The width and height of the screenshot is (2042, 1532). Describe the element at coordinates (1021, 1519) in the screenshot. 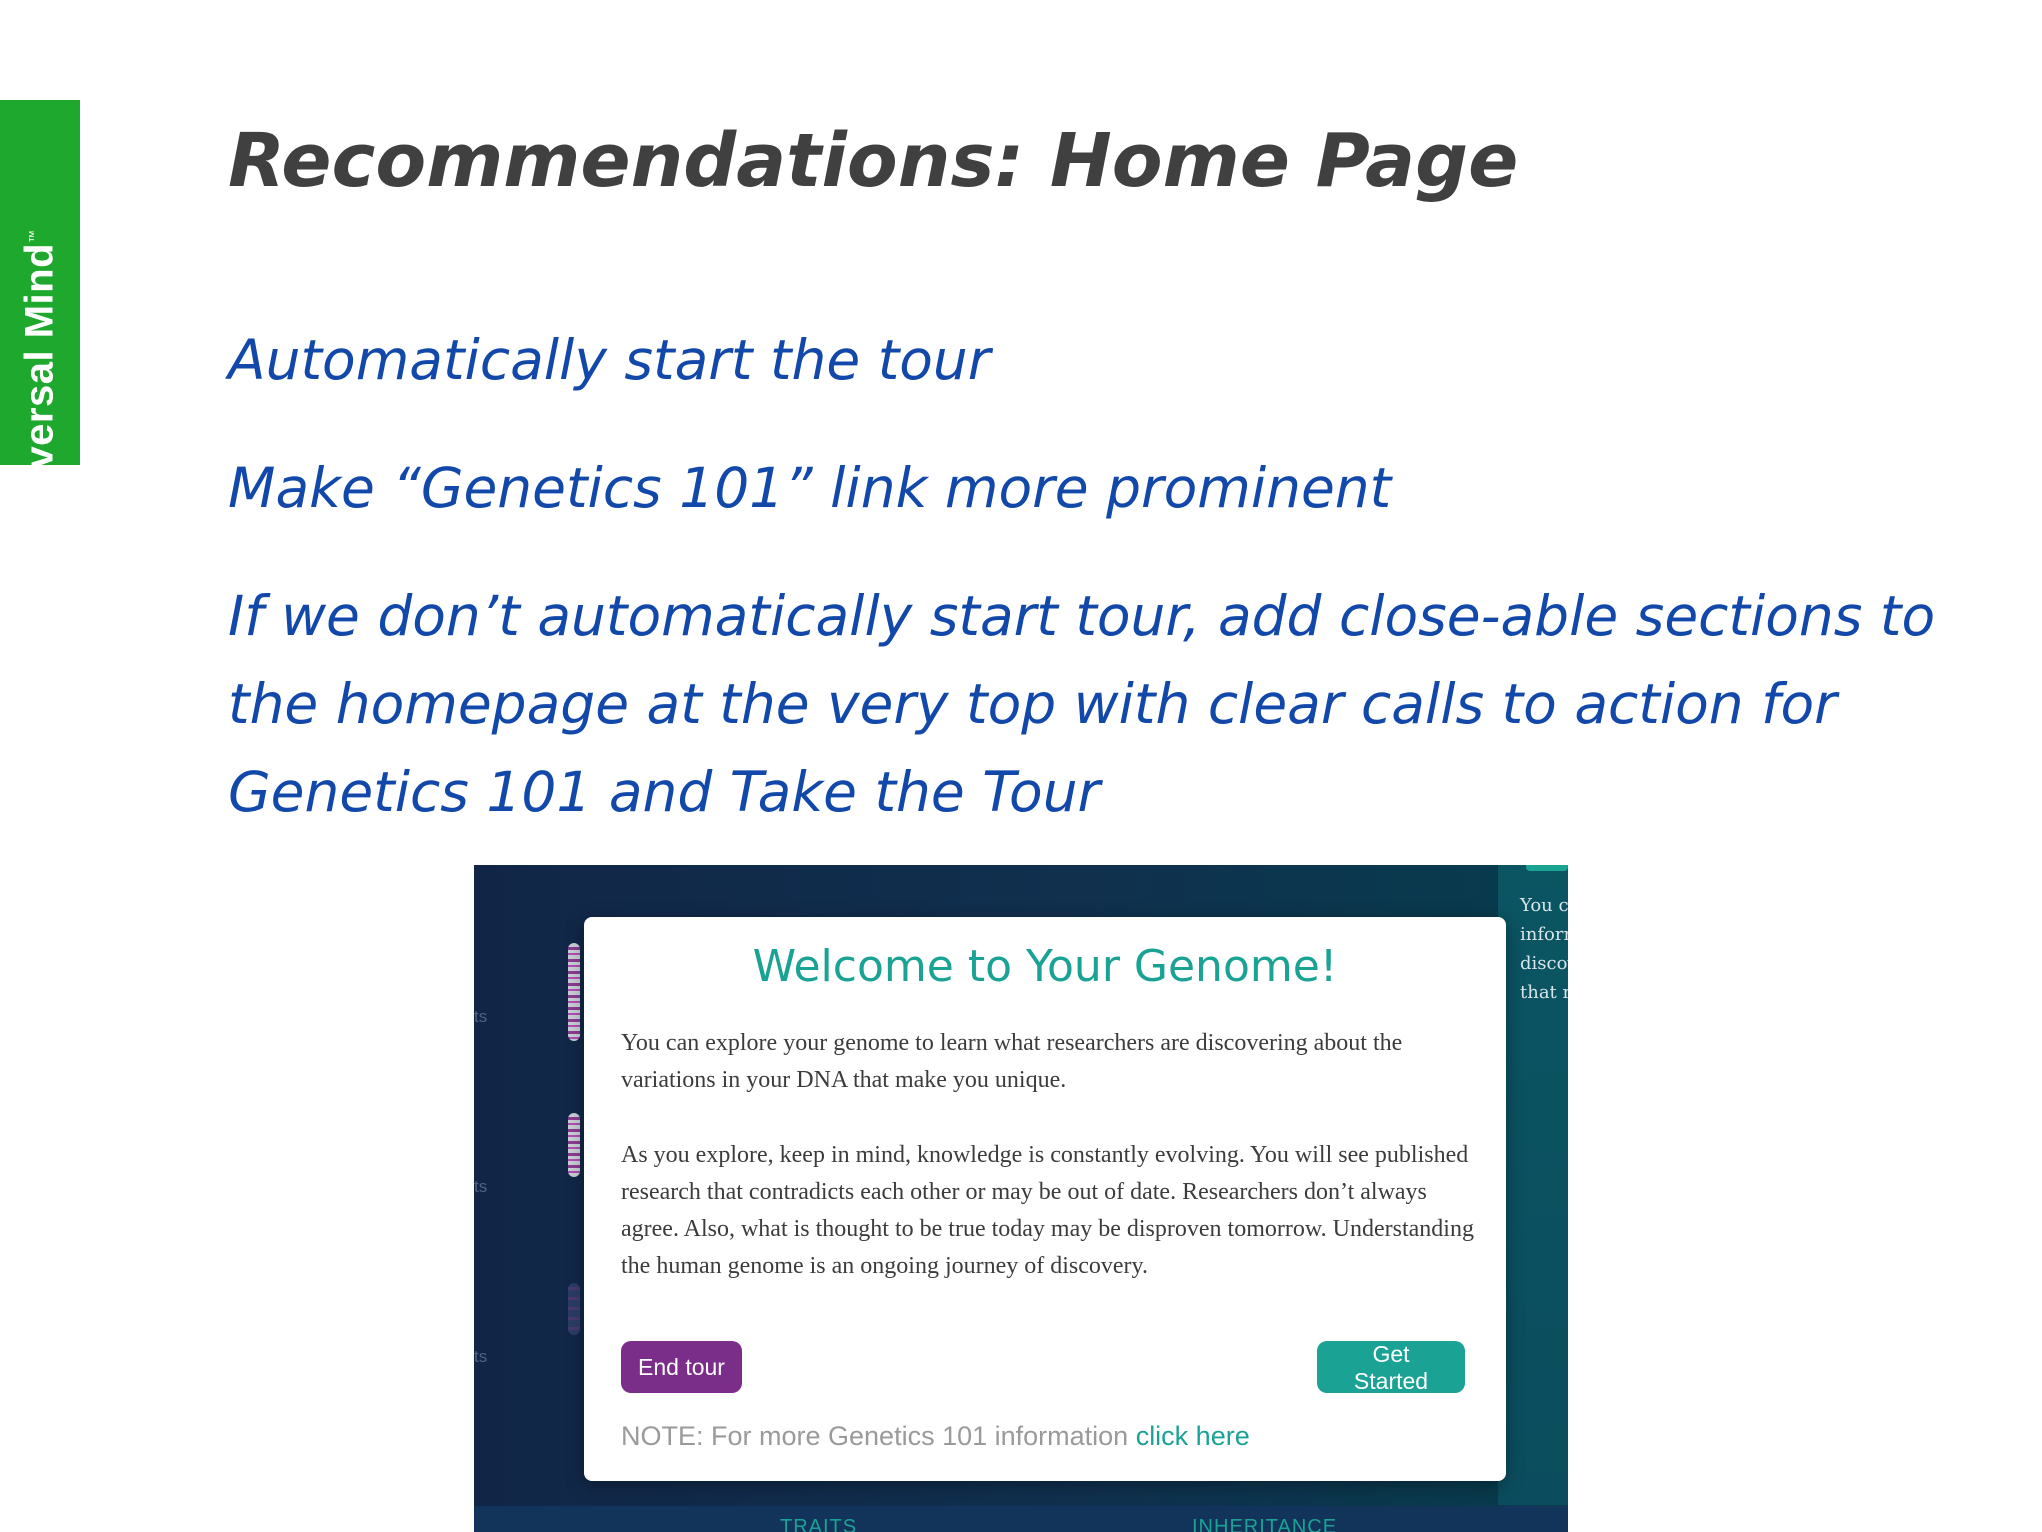

I see `bottom-nav: TRAITS INHERITANCE` at that location.